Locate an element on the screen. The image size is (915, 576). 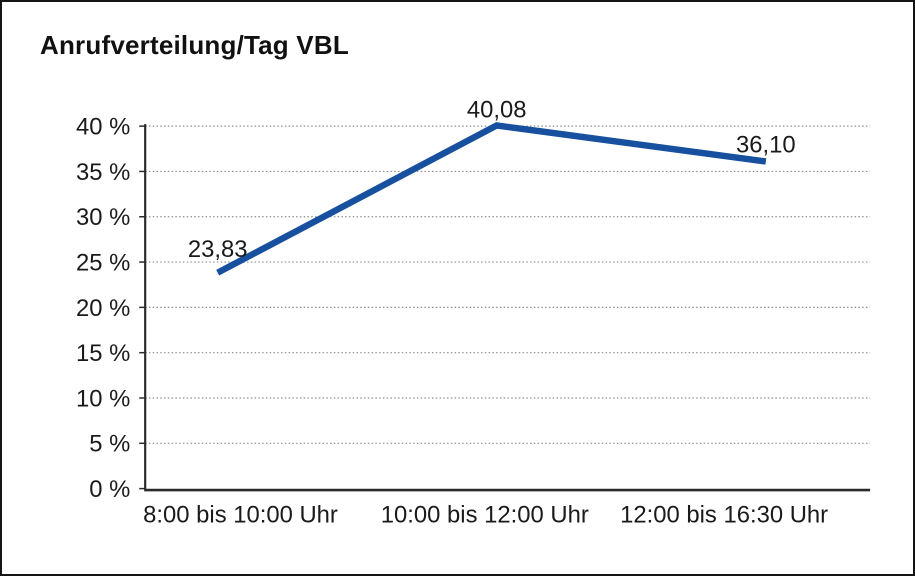
y-tick-label: 25 % is located at coordinates (103, 262).